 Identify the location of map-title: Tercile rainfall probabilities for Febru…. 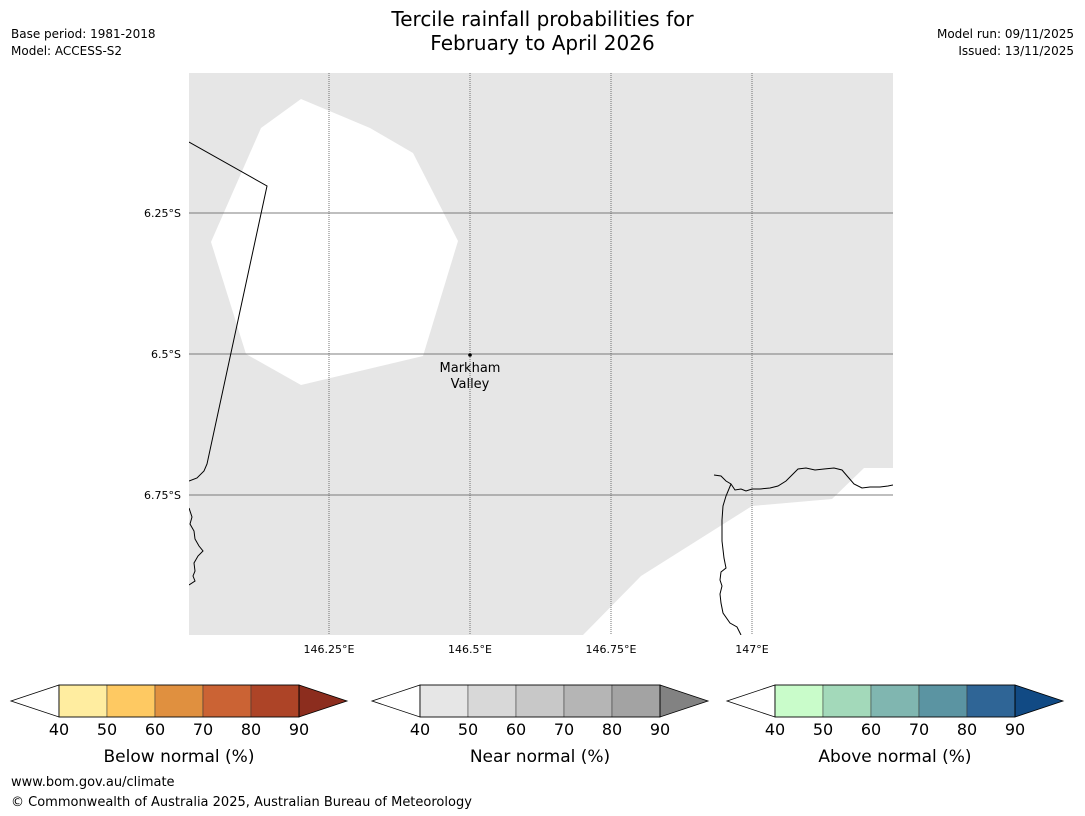
(542, 31).